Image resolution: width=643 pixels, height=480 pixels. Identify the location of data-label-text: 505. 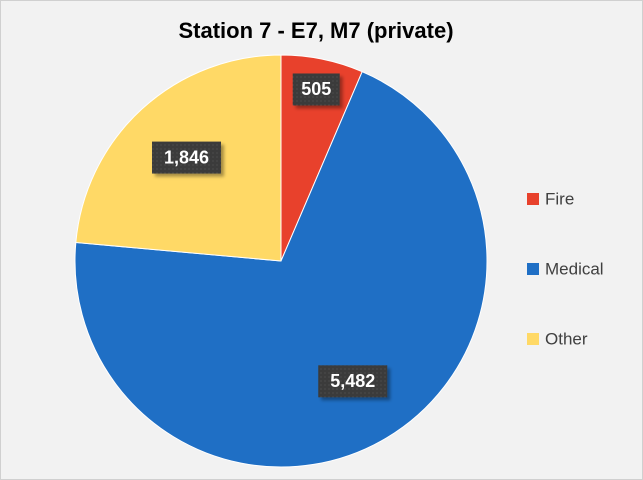
(316, 89).